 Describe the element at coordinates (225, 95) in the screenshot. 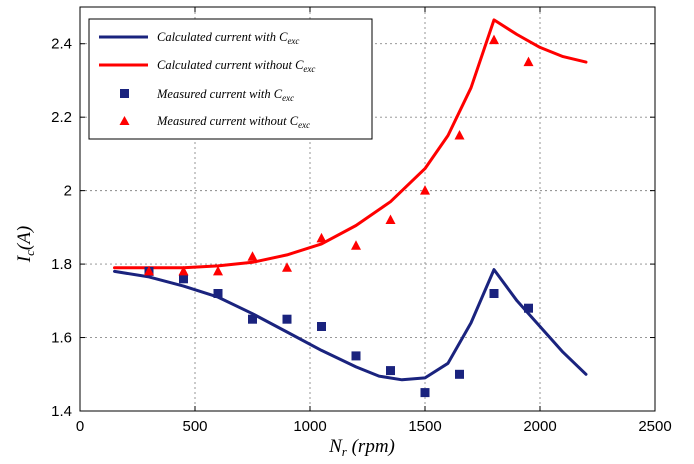

I see `legend-label-meas-with: Measured current with Cexc` at that location.